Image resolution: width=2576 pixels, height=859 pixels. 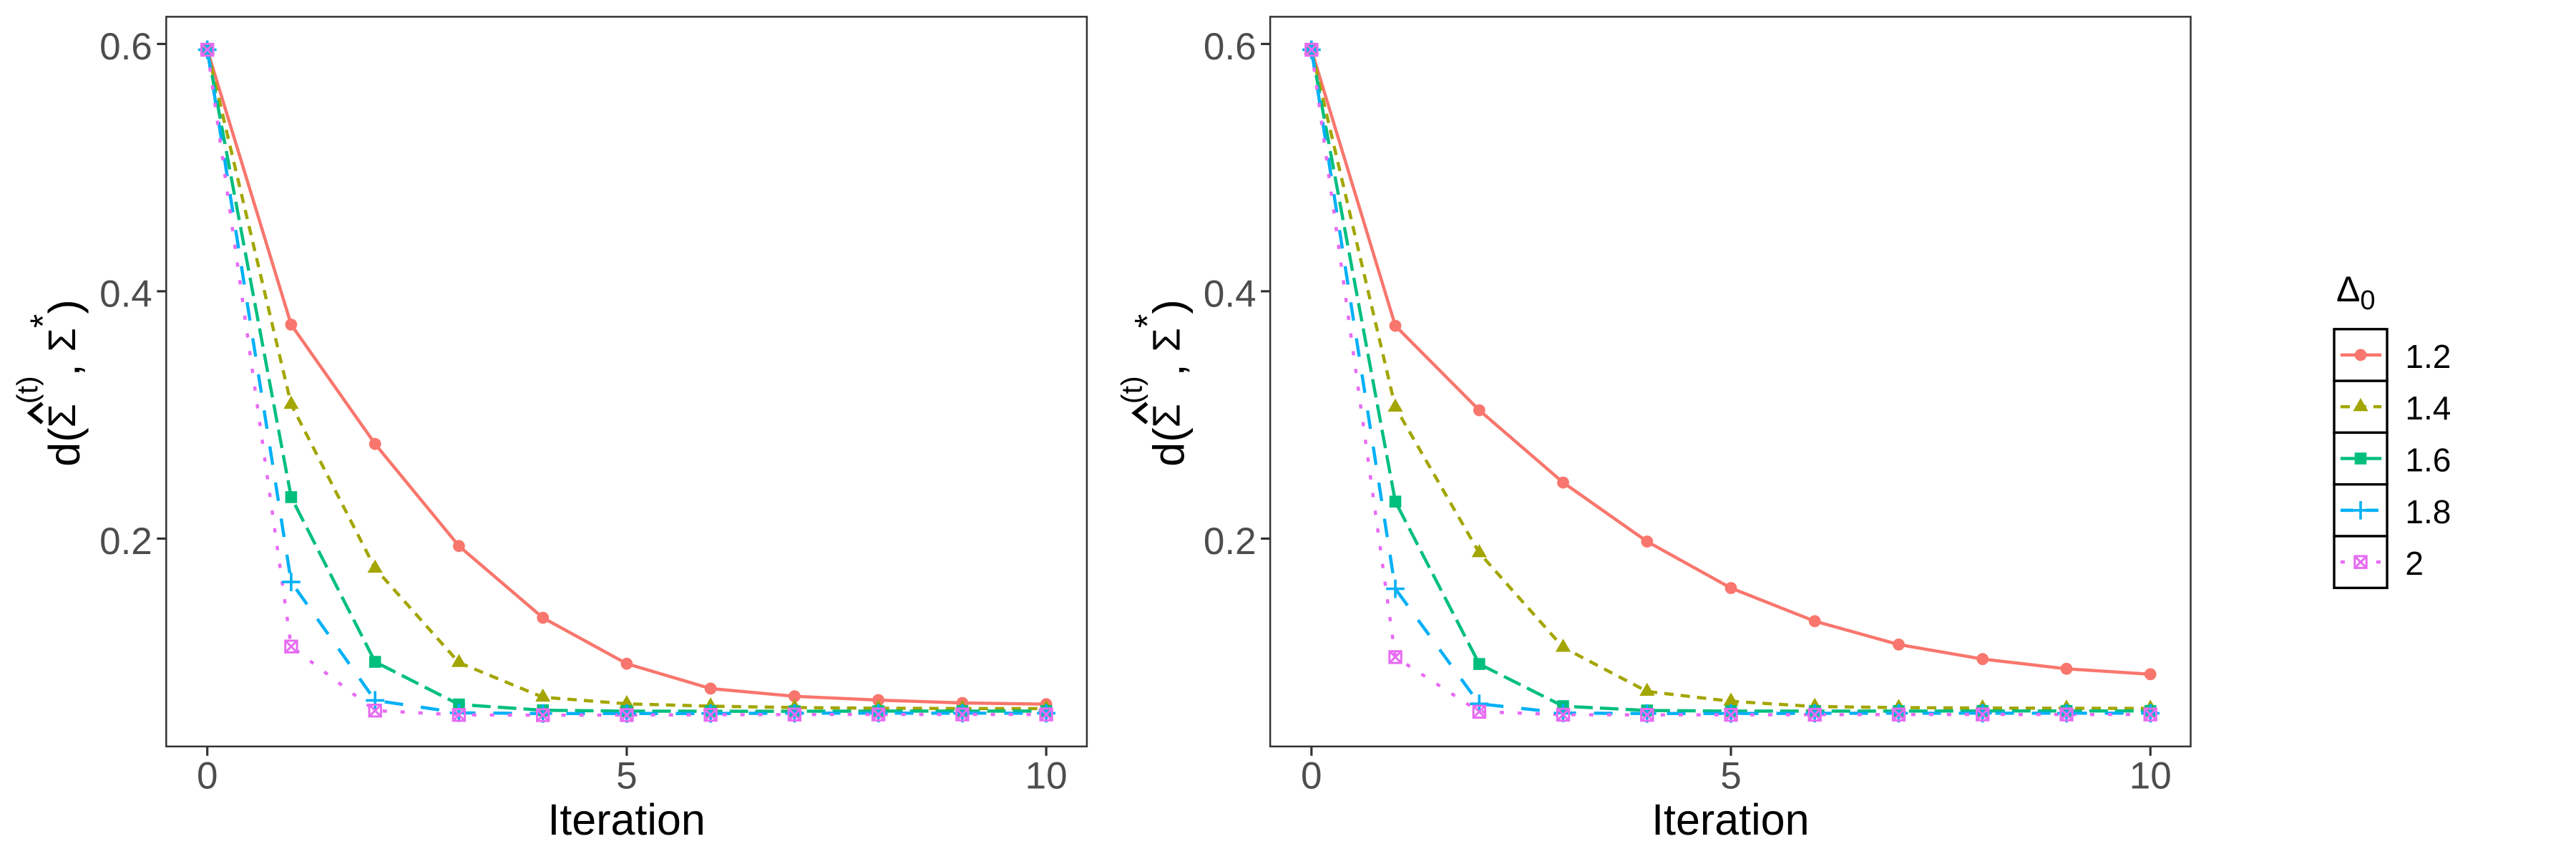 What do you see at coordinates (2428, 356) in the screenshot?
I see `svg-text: 1.2` at bounding box center [2428, 356].